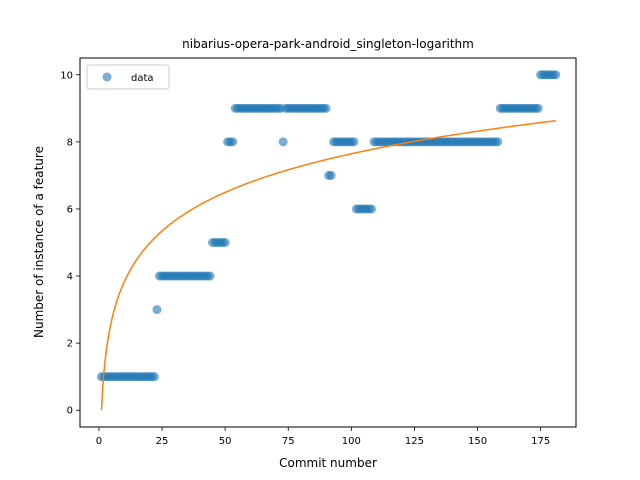  I want to click on y-tick-label: 6, so click(70, 209).